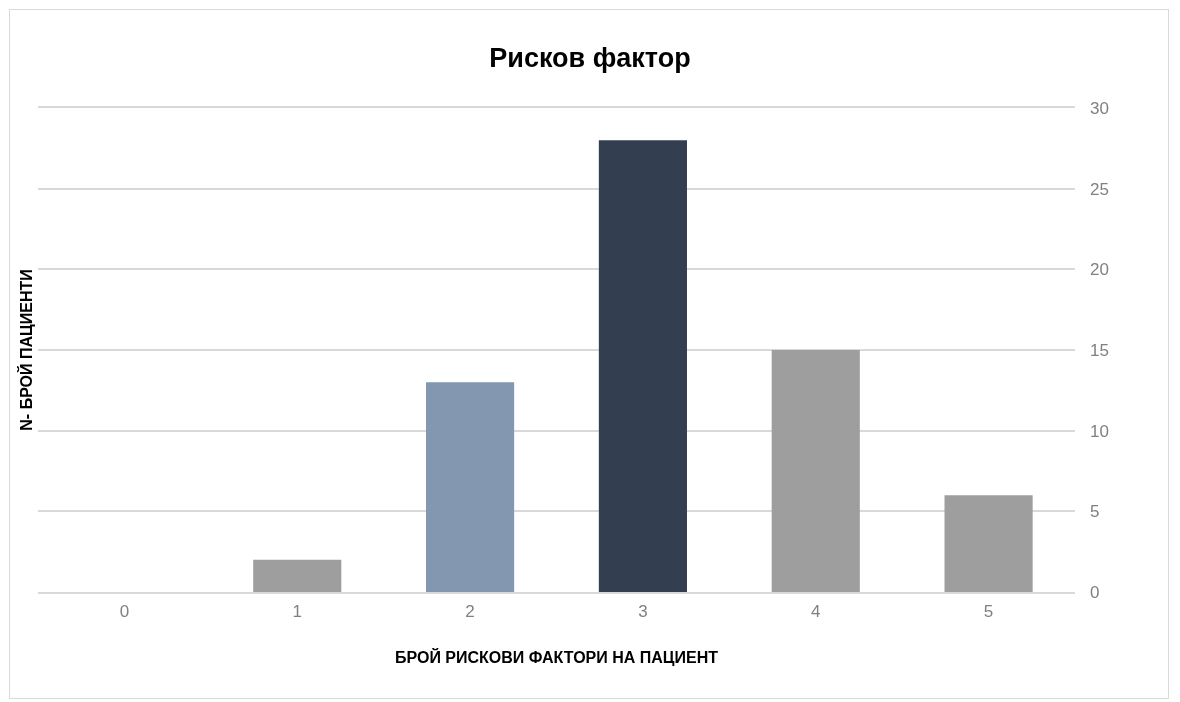 This screenshot has width=1180, height=702. What do you see at coordinates (297, 612) in the screenshot?
I see `x-tick-label: 1` at bounding box center [297, 612].